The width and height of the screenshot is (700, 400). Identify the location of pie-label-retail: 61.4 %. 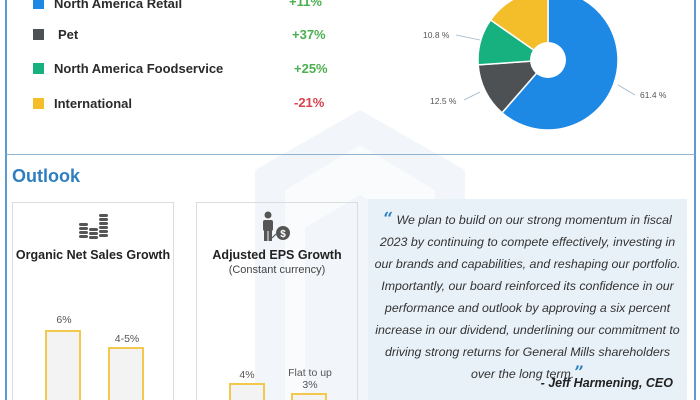
(653, 95).